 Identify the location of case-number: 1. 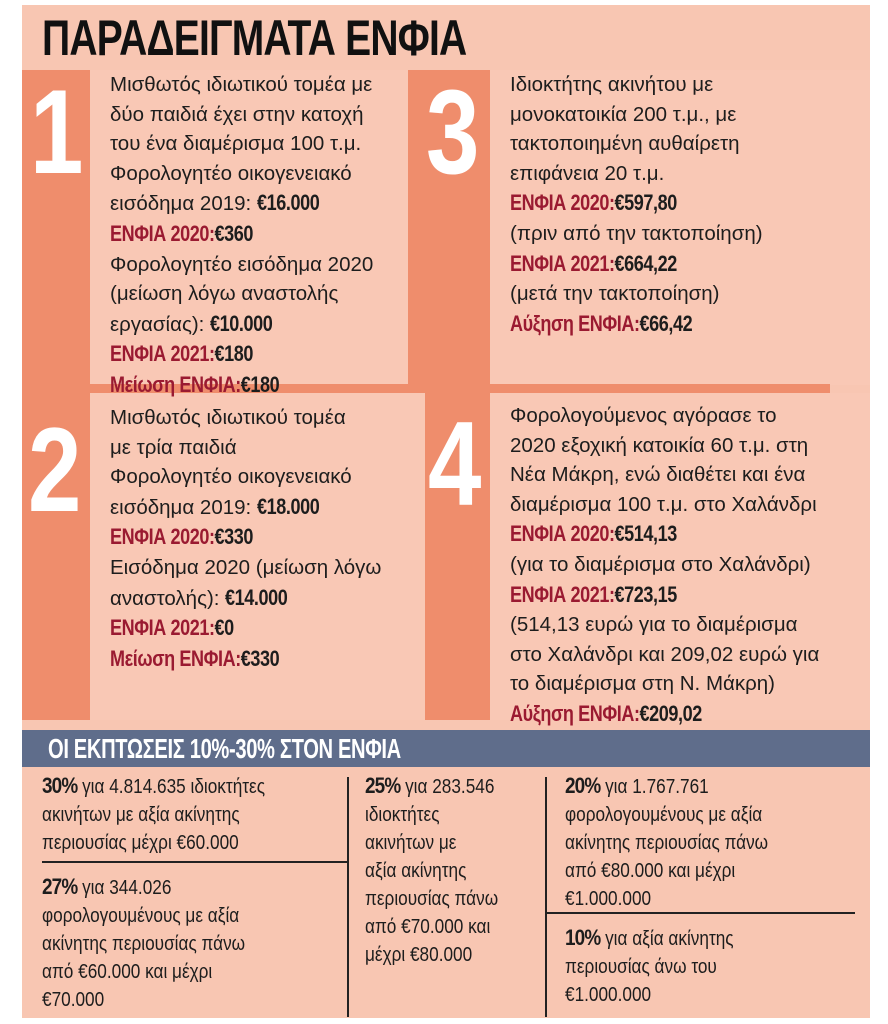
(57, 132).